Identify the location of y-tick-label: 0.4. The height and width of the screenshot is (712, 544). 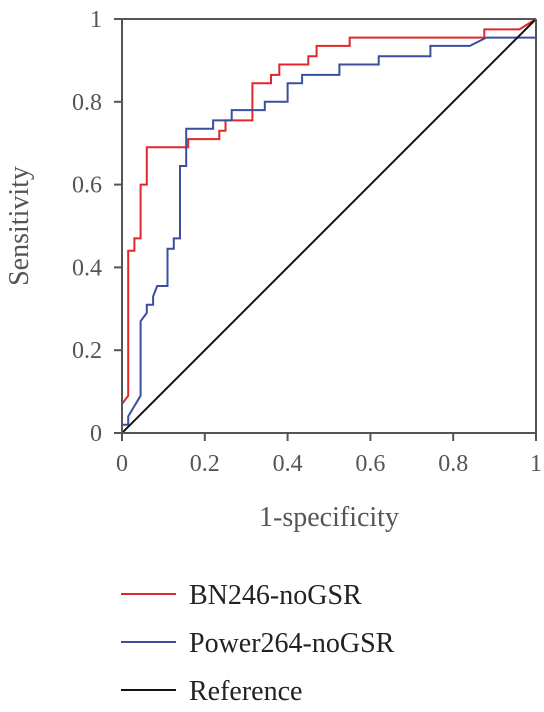
(87, 268).